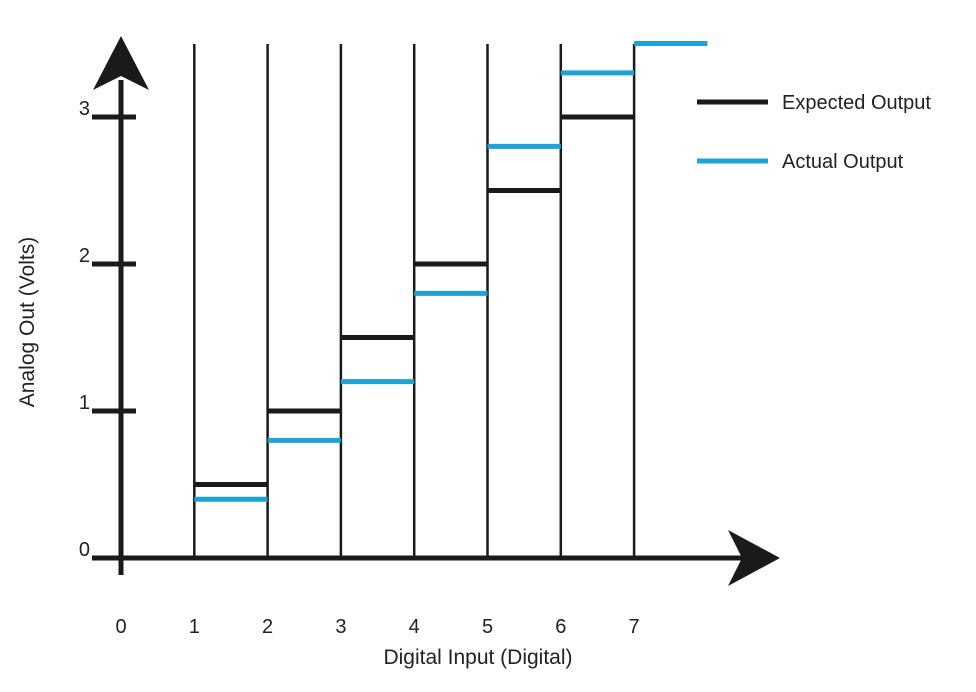 The image size is (976, 692). I want to click on legend-label-actual-output: Actual Output, so click(843, 162).